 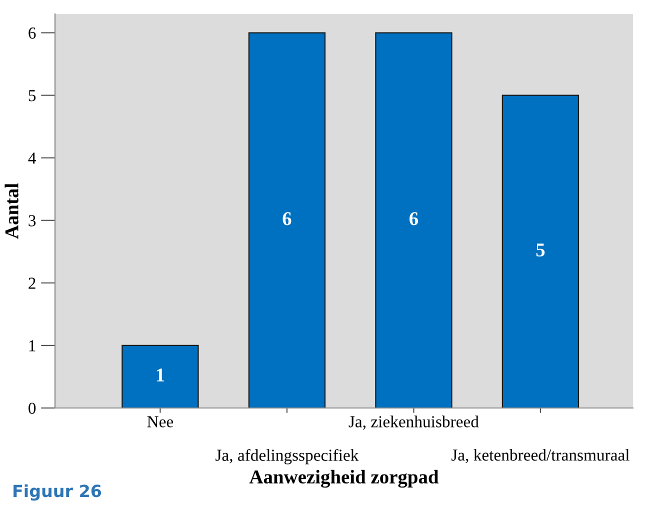 What do you see at coordinates (541, 456) in the screenshot?
I see `x-tick-label: Ja, ketenbreed/transmuraal` at bounding box center [541, 456].